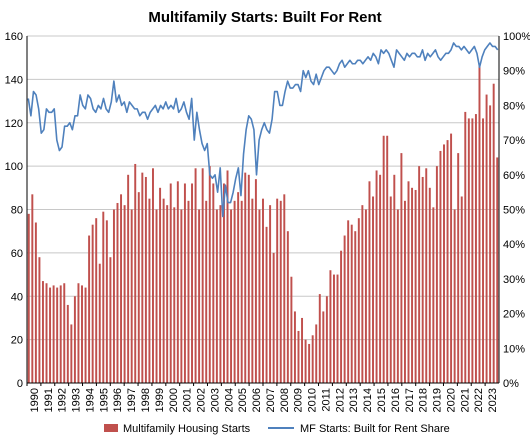 This screenshot has width=530, height=442. I want to click on x-tick-label: 2000, so click(174, 400).